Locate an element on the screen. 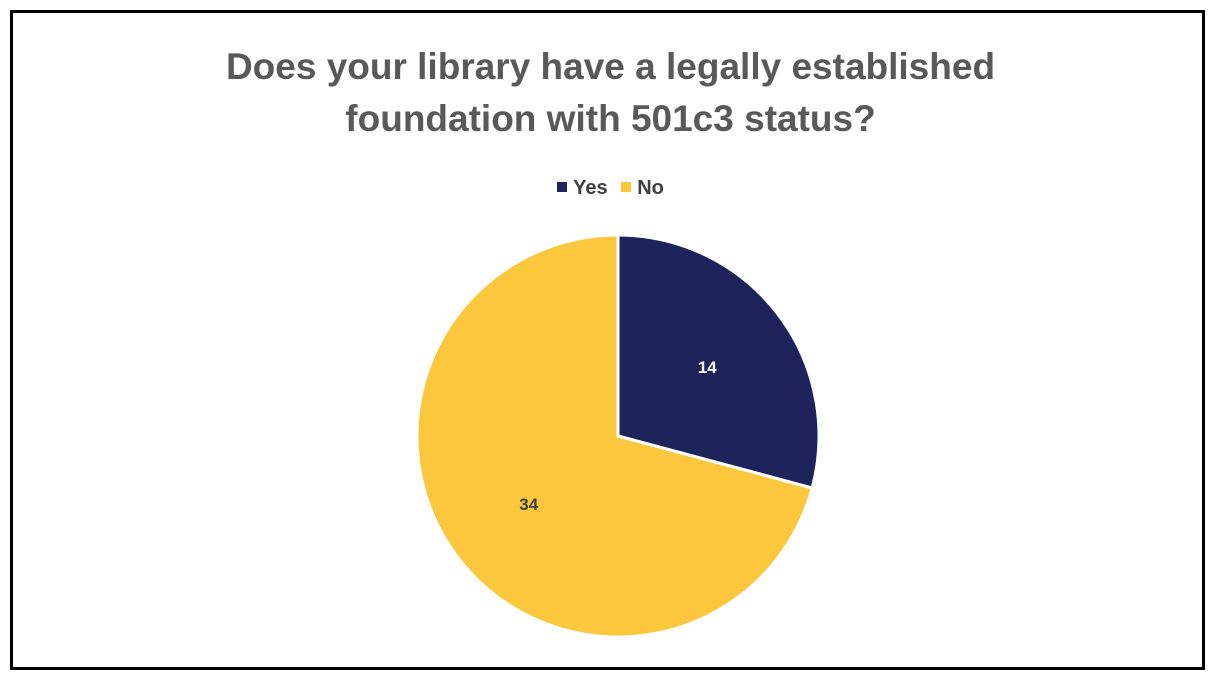 This screenshot has width=1211, height=673. chart-title-line-2: foundation with 501c3 status? is located at coordinates (610, 118).